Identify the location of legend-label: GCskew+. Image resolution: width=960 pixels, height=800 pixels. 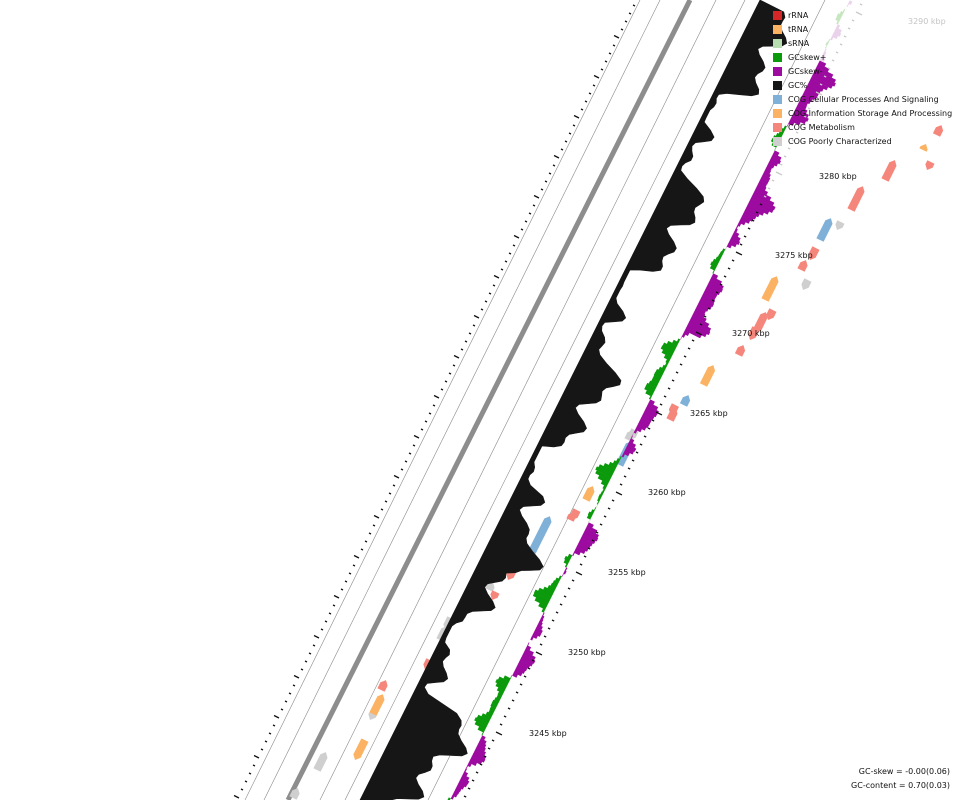
(807, 57).